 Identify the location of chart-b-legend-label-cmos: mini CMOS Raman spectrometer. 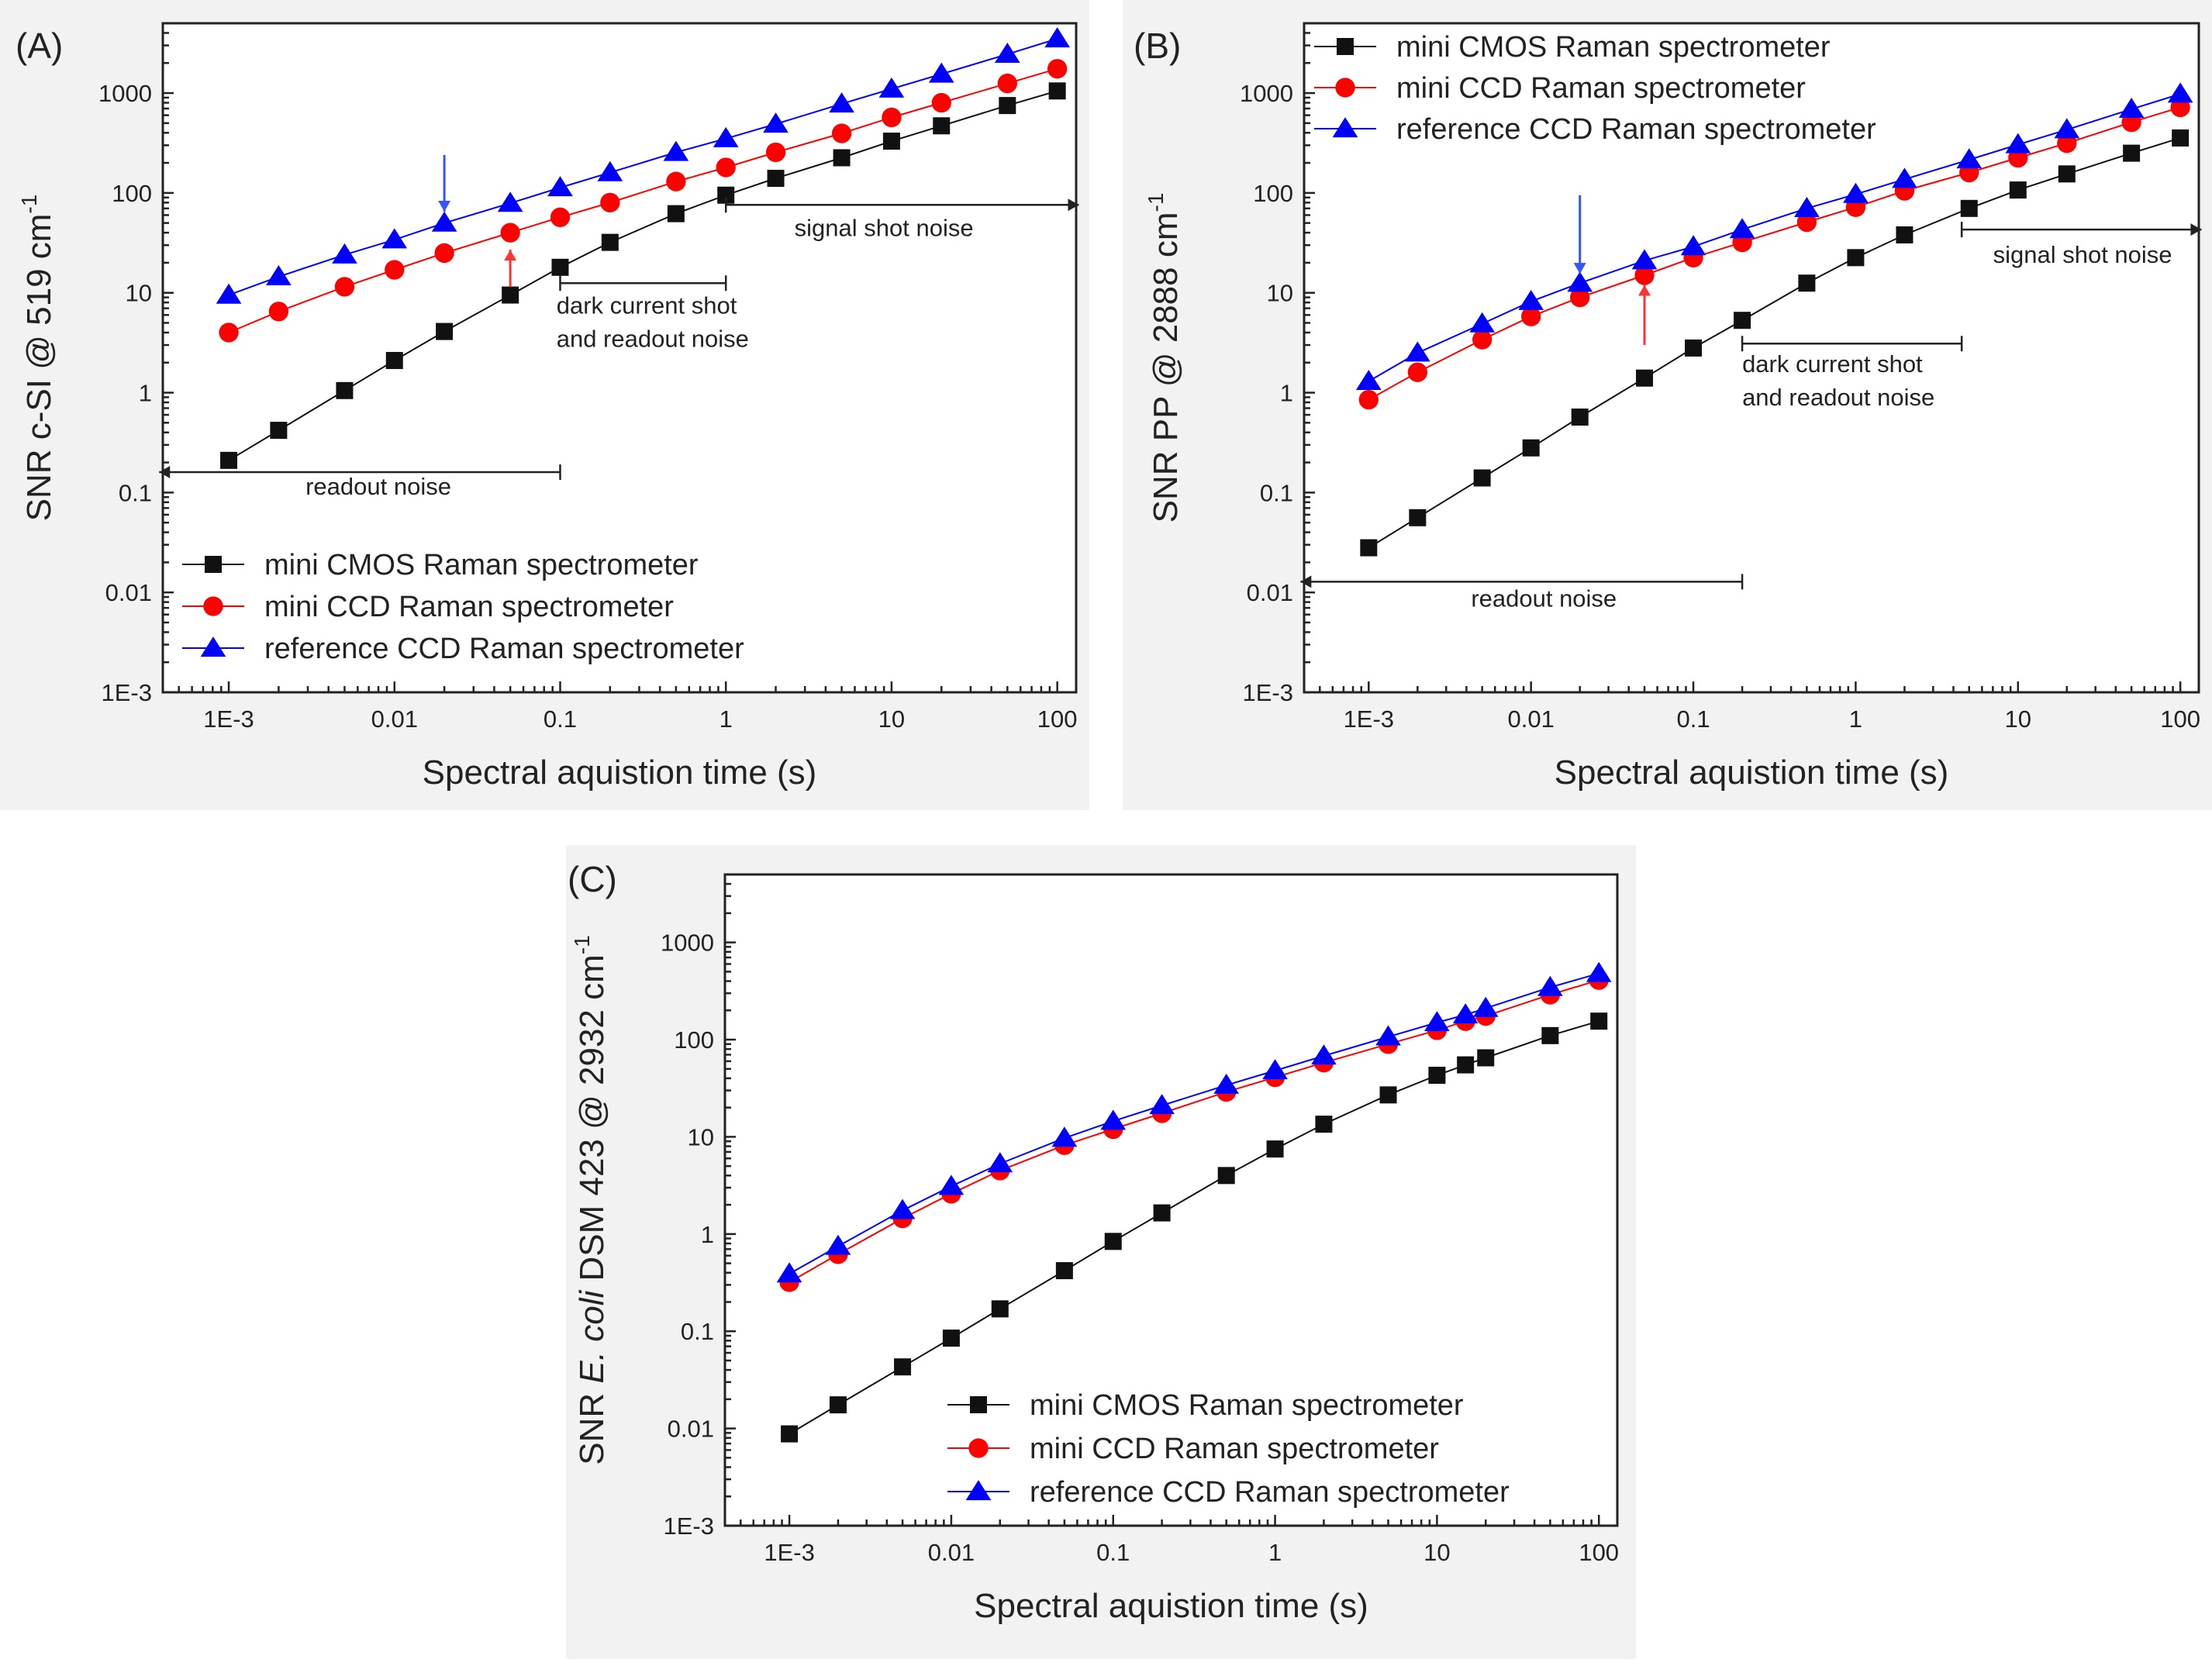
(1613, 48).